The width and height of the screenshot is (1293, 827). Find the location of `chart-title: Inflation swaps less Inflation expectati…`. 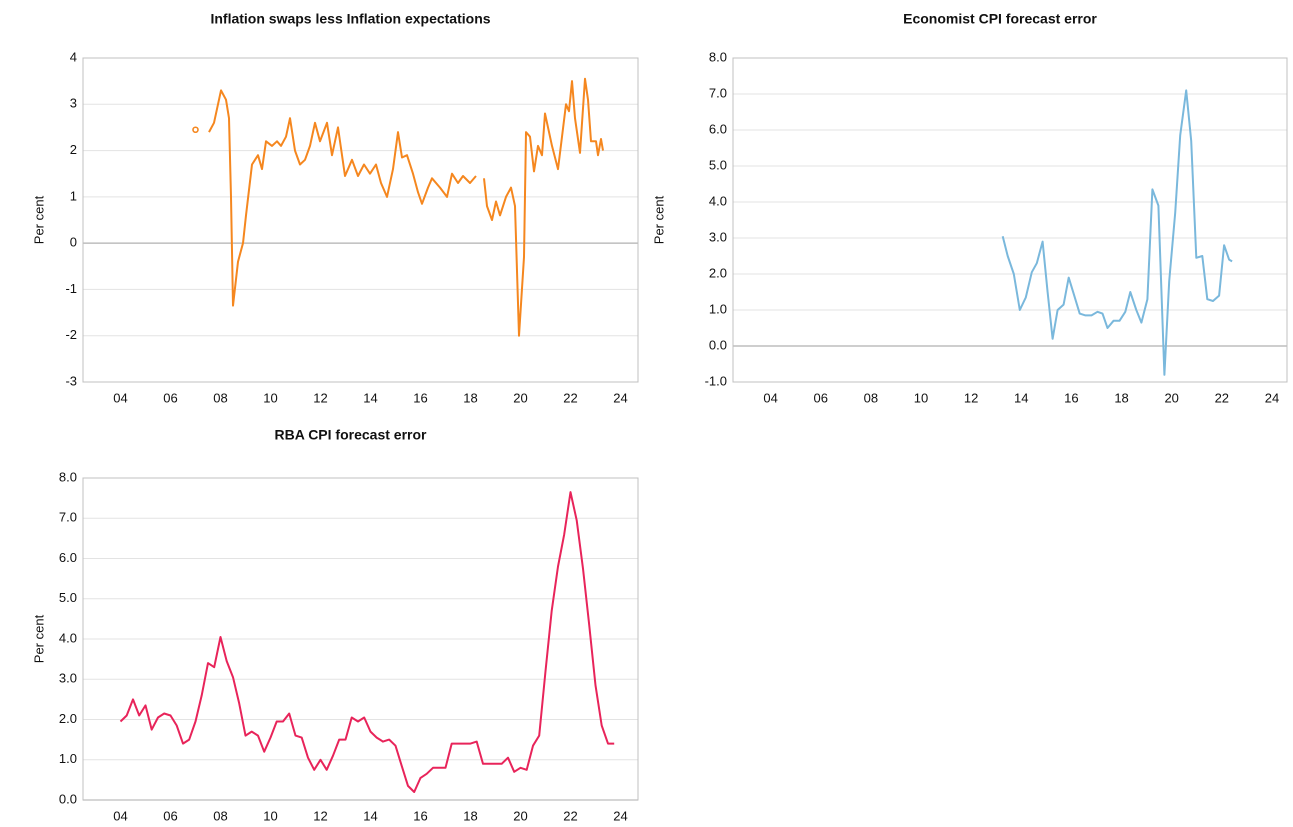

chart-title: Inflation swaps less Inflation expectati… is located at coordinates (350, 19).